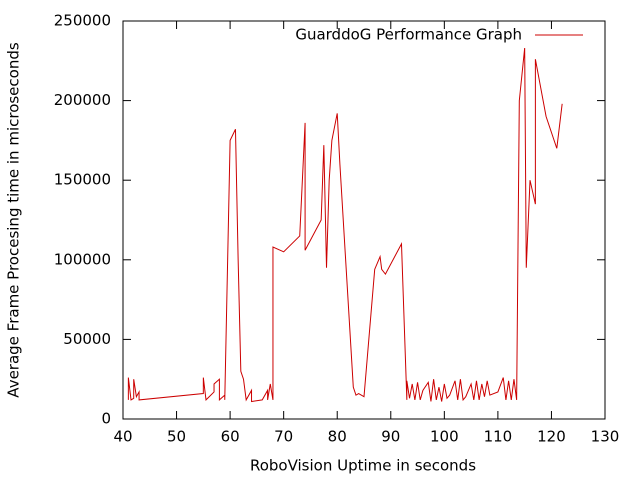  What do you see at coordinates (82, 21) in the screenshot?
I see `y-tick-label: 250000` at bounding box center [82, 21].